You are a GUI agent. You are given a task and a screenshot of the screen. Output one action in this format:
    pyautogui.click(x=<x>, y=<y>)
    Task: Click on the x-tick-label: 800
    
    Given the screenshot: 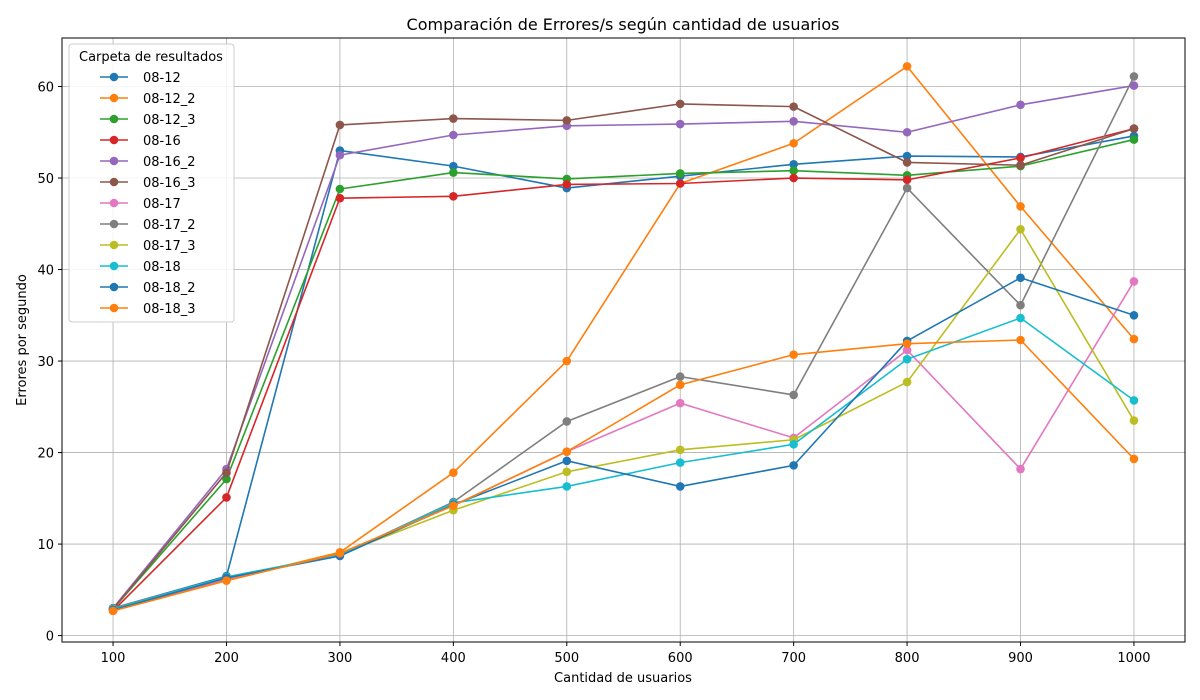 What is the action you would take?
    pyautogui.click(x=907, y=658)
    